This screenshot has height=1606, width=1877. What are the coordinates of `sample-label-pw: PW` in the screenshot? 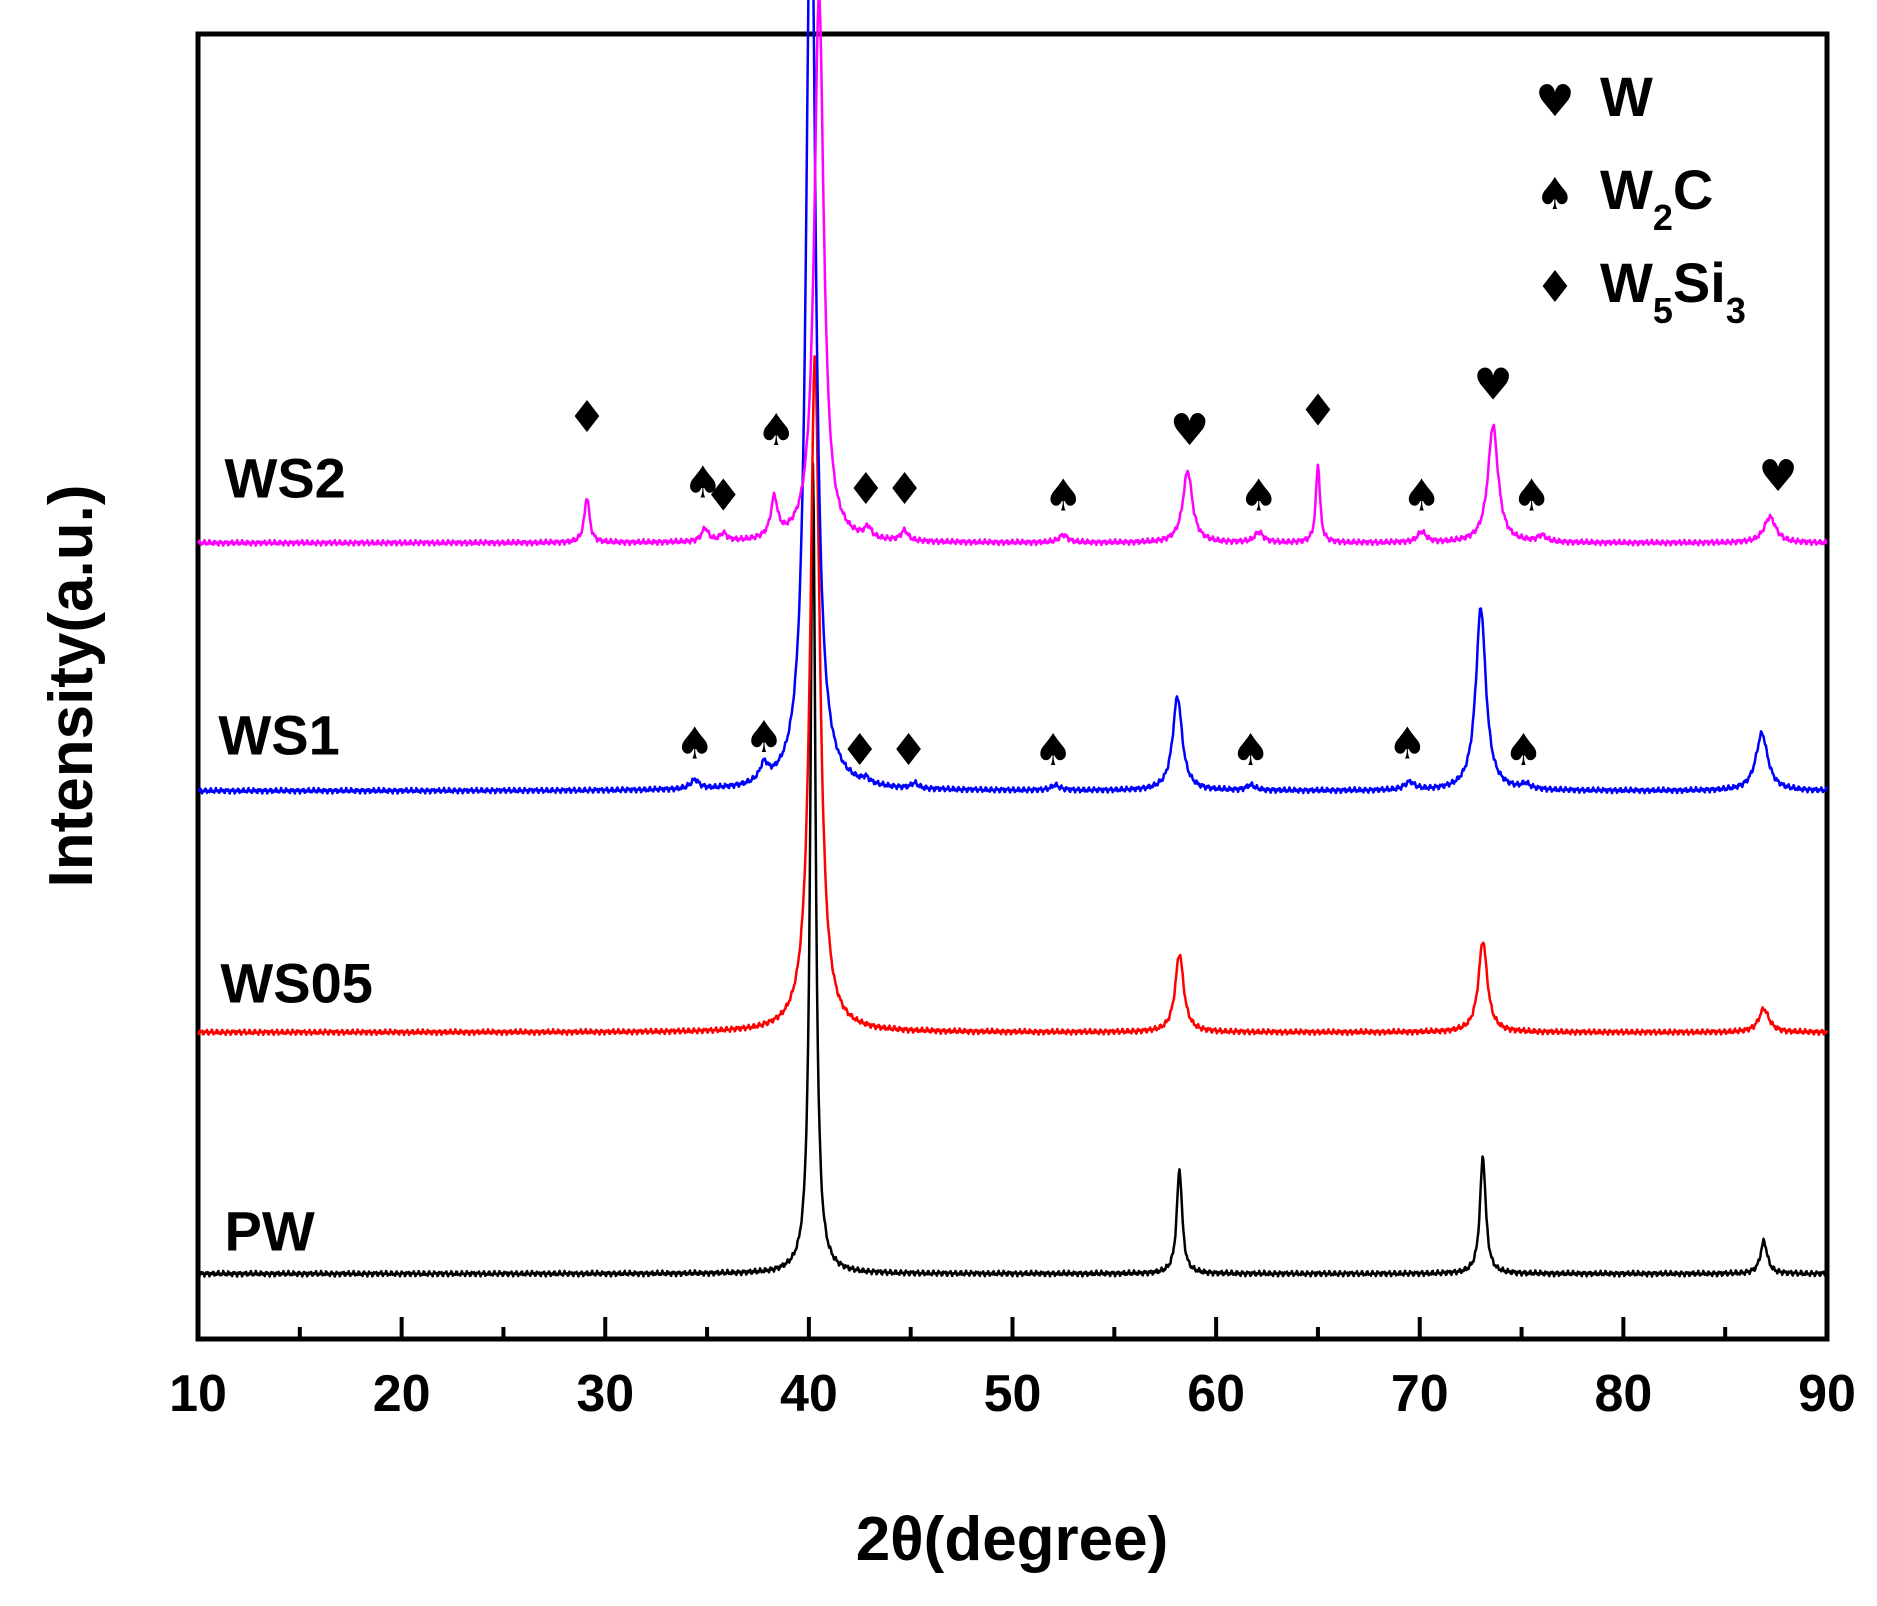 It's located at (269, 1230).